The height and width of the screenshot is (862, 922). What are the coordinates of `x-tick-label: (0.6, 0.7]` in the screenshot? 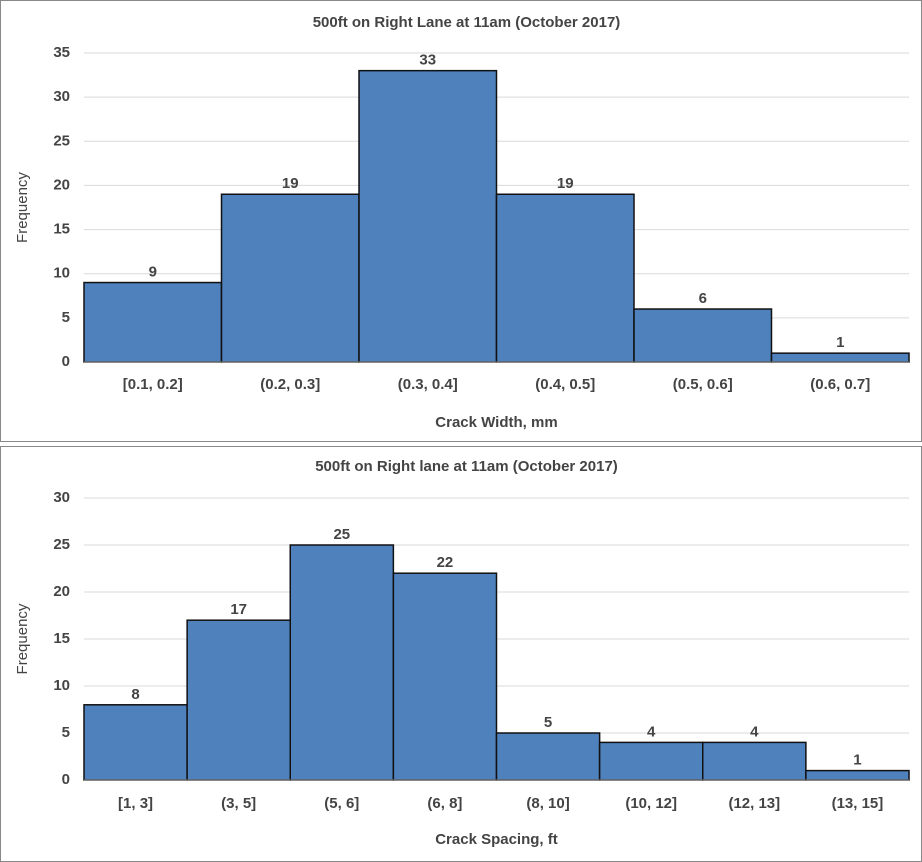 It's located at (840, 384).